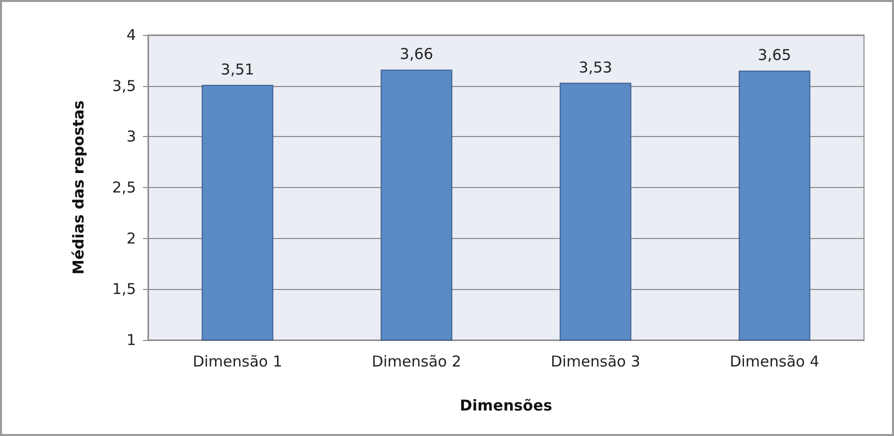  What do you see at coordinates (595, 67) in the screenshot?
I see `data-label: 3,53` at bounding box center [595, 67].